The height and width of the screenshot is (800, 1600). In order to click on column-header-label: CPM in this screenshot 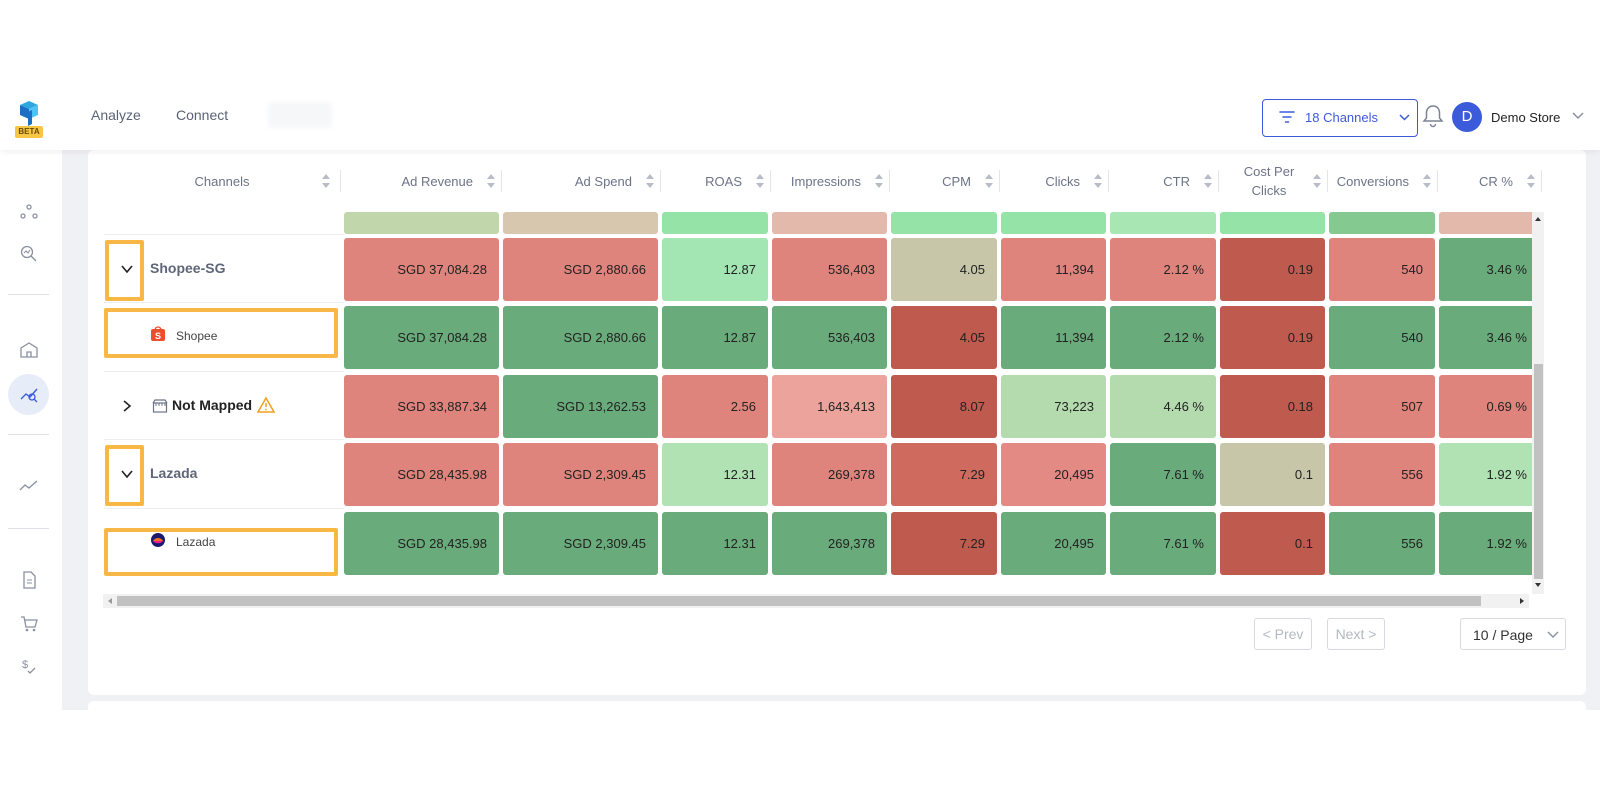, I will do `click(956, 181)`.